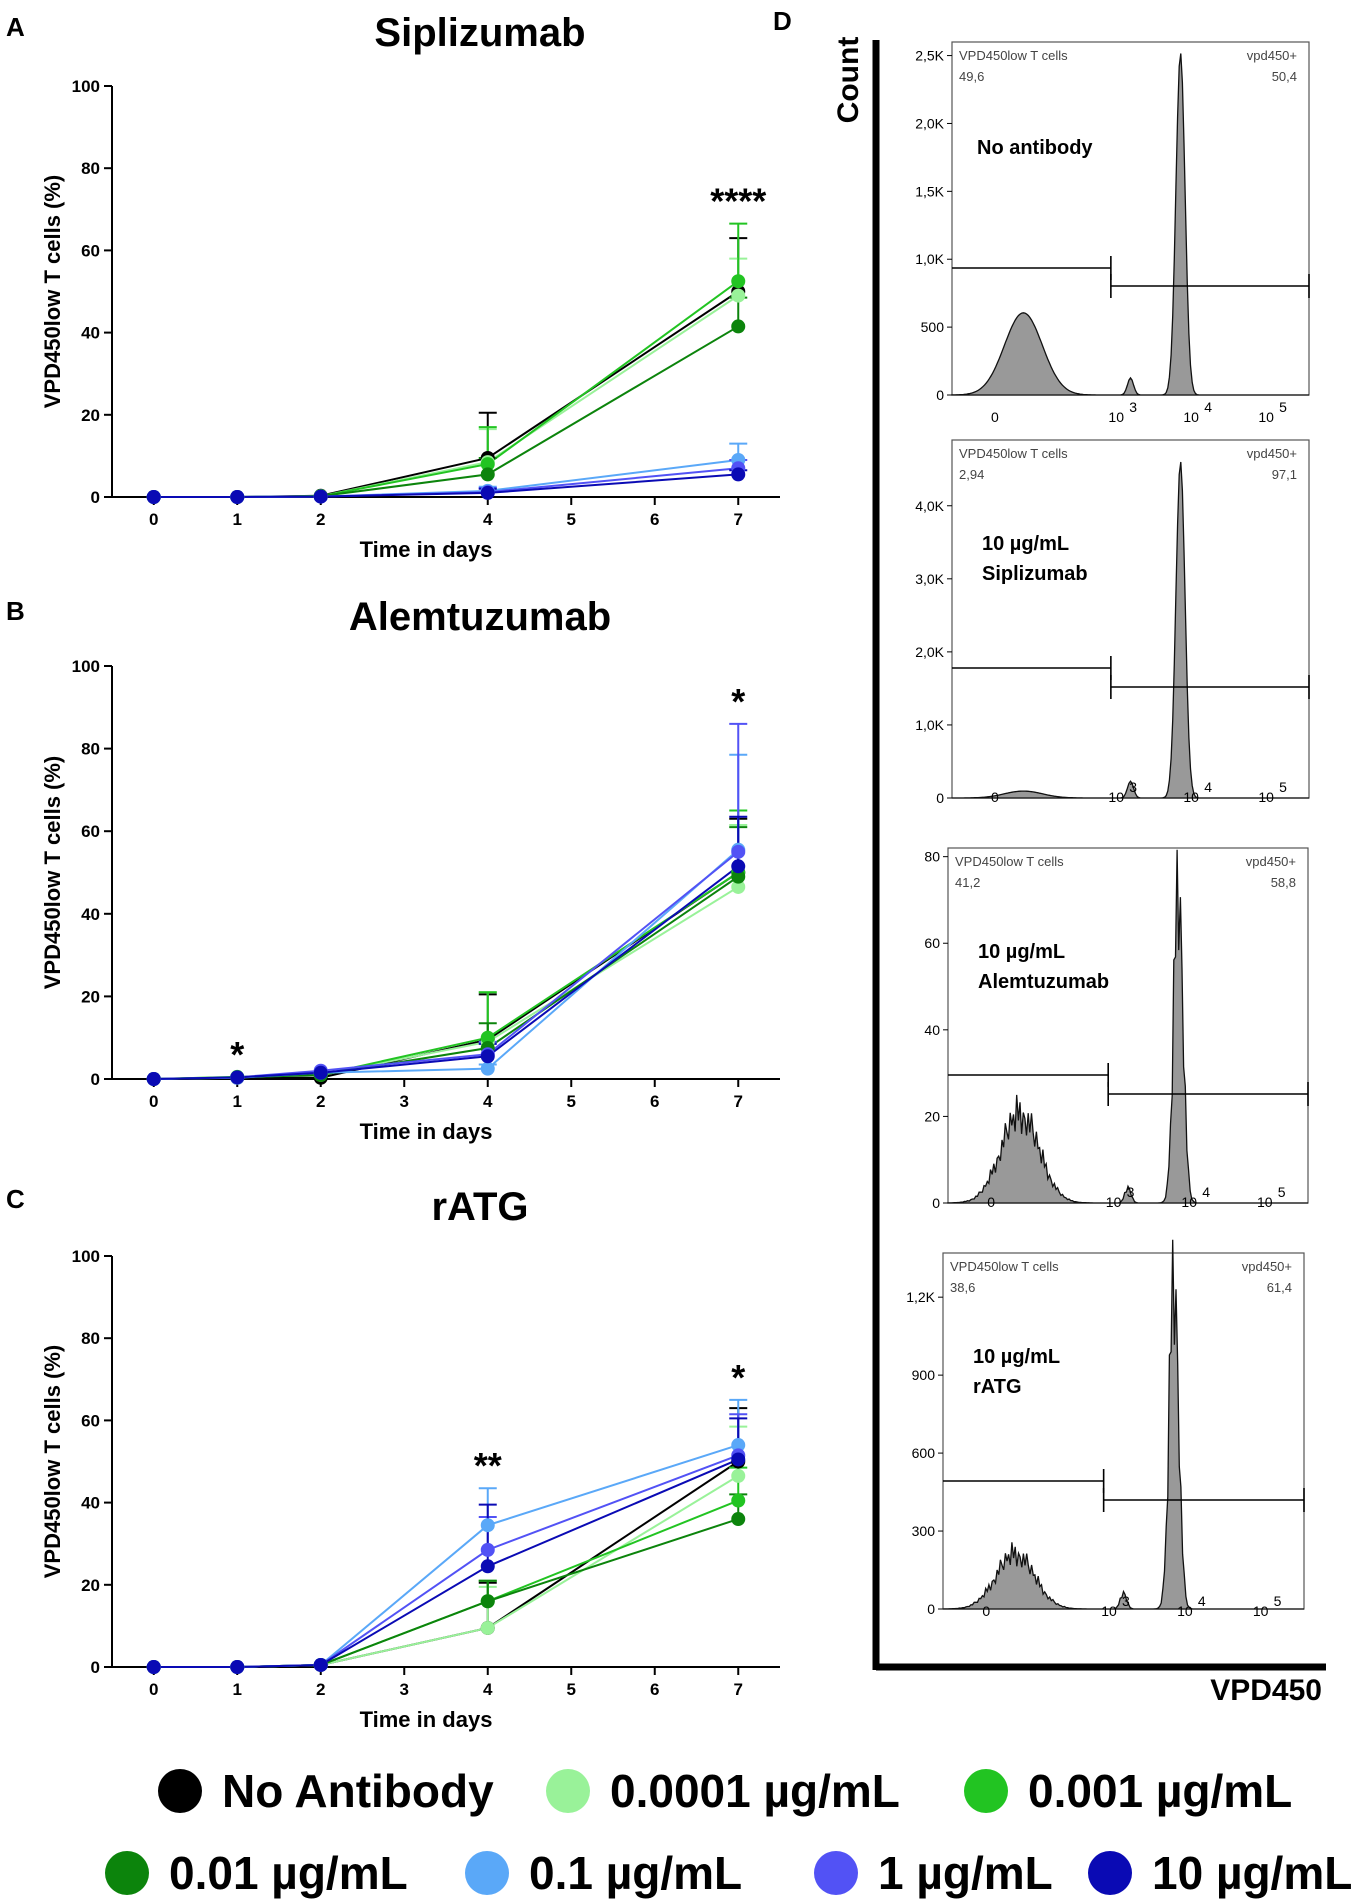  Describe the element at coordinates (738, 201) in the screenshot. I see `significance-label: ****` at that location.